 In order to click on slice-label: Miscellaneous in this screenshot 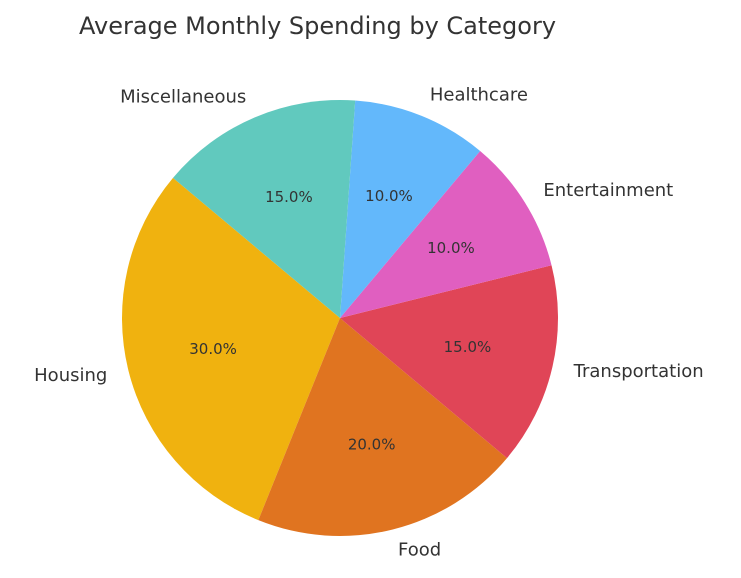, I will do `click(183, 96)`.